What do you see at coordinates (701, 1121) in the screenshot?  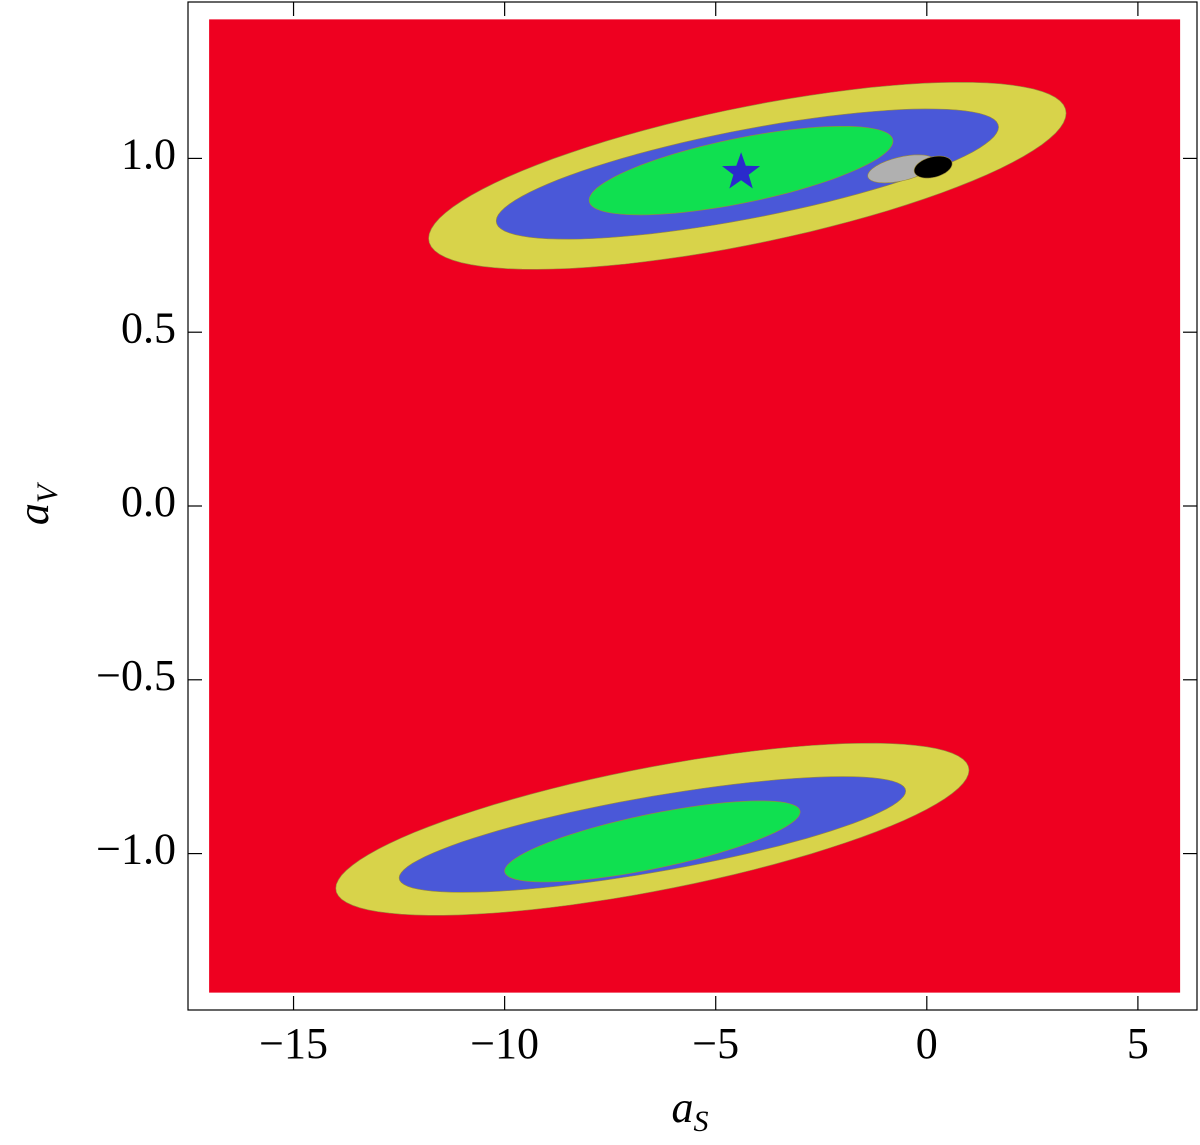 I see `x-label-sub: S` at bounding box center [701, 1121].